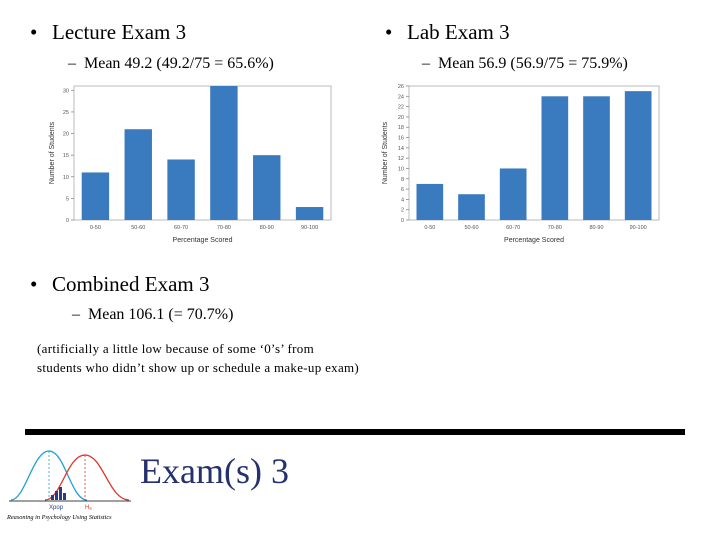  Describe the element at coordinates (401, 149) in the screenshot. I see `y-tick-label: 14` at that location.